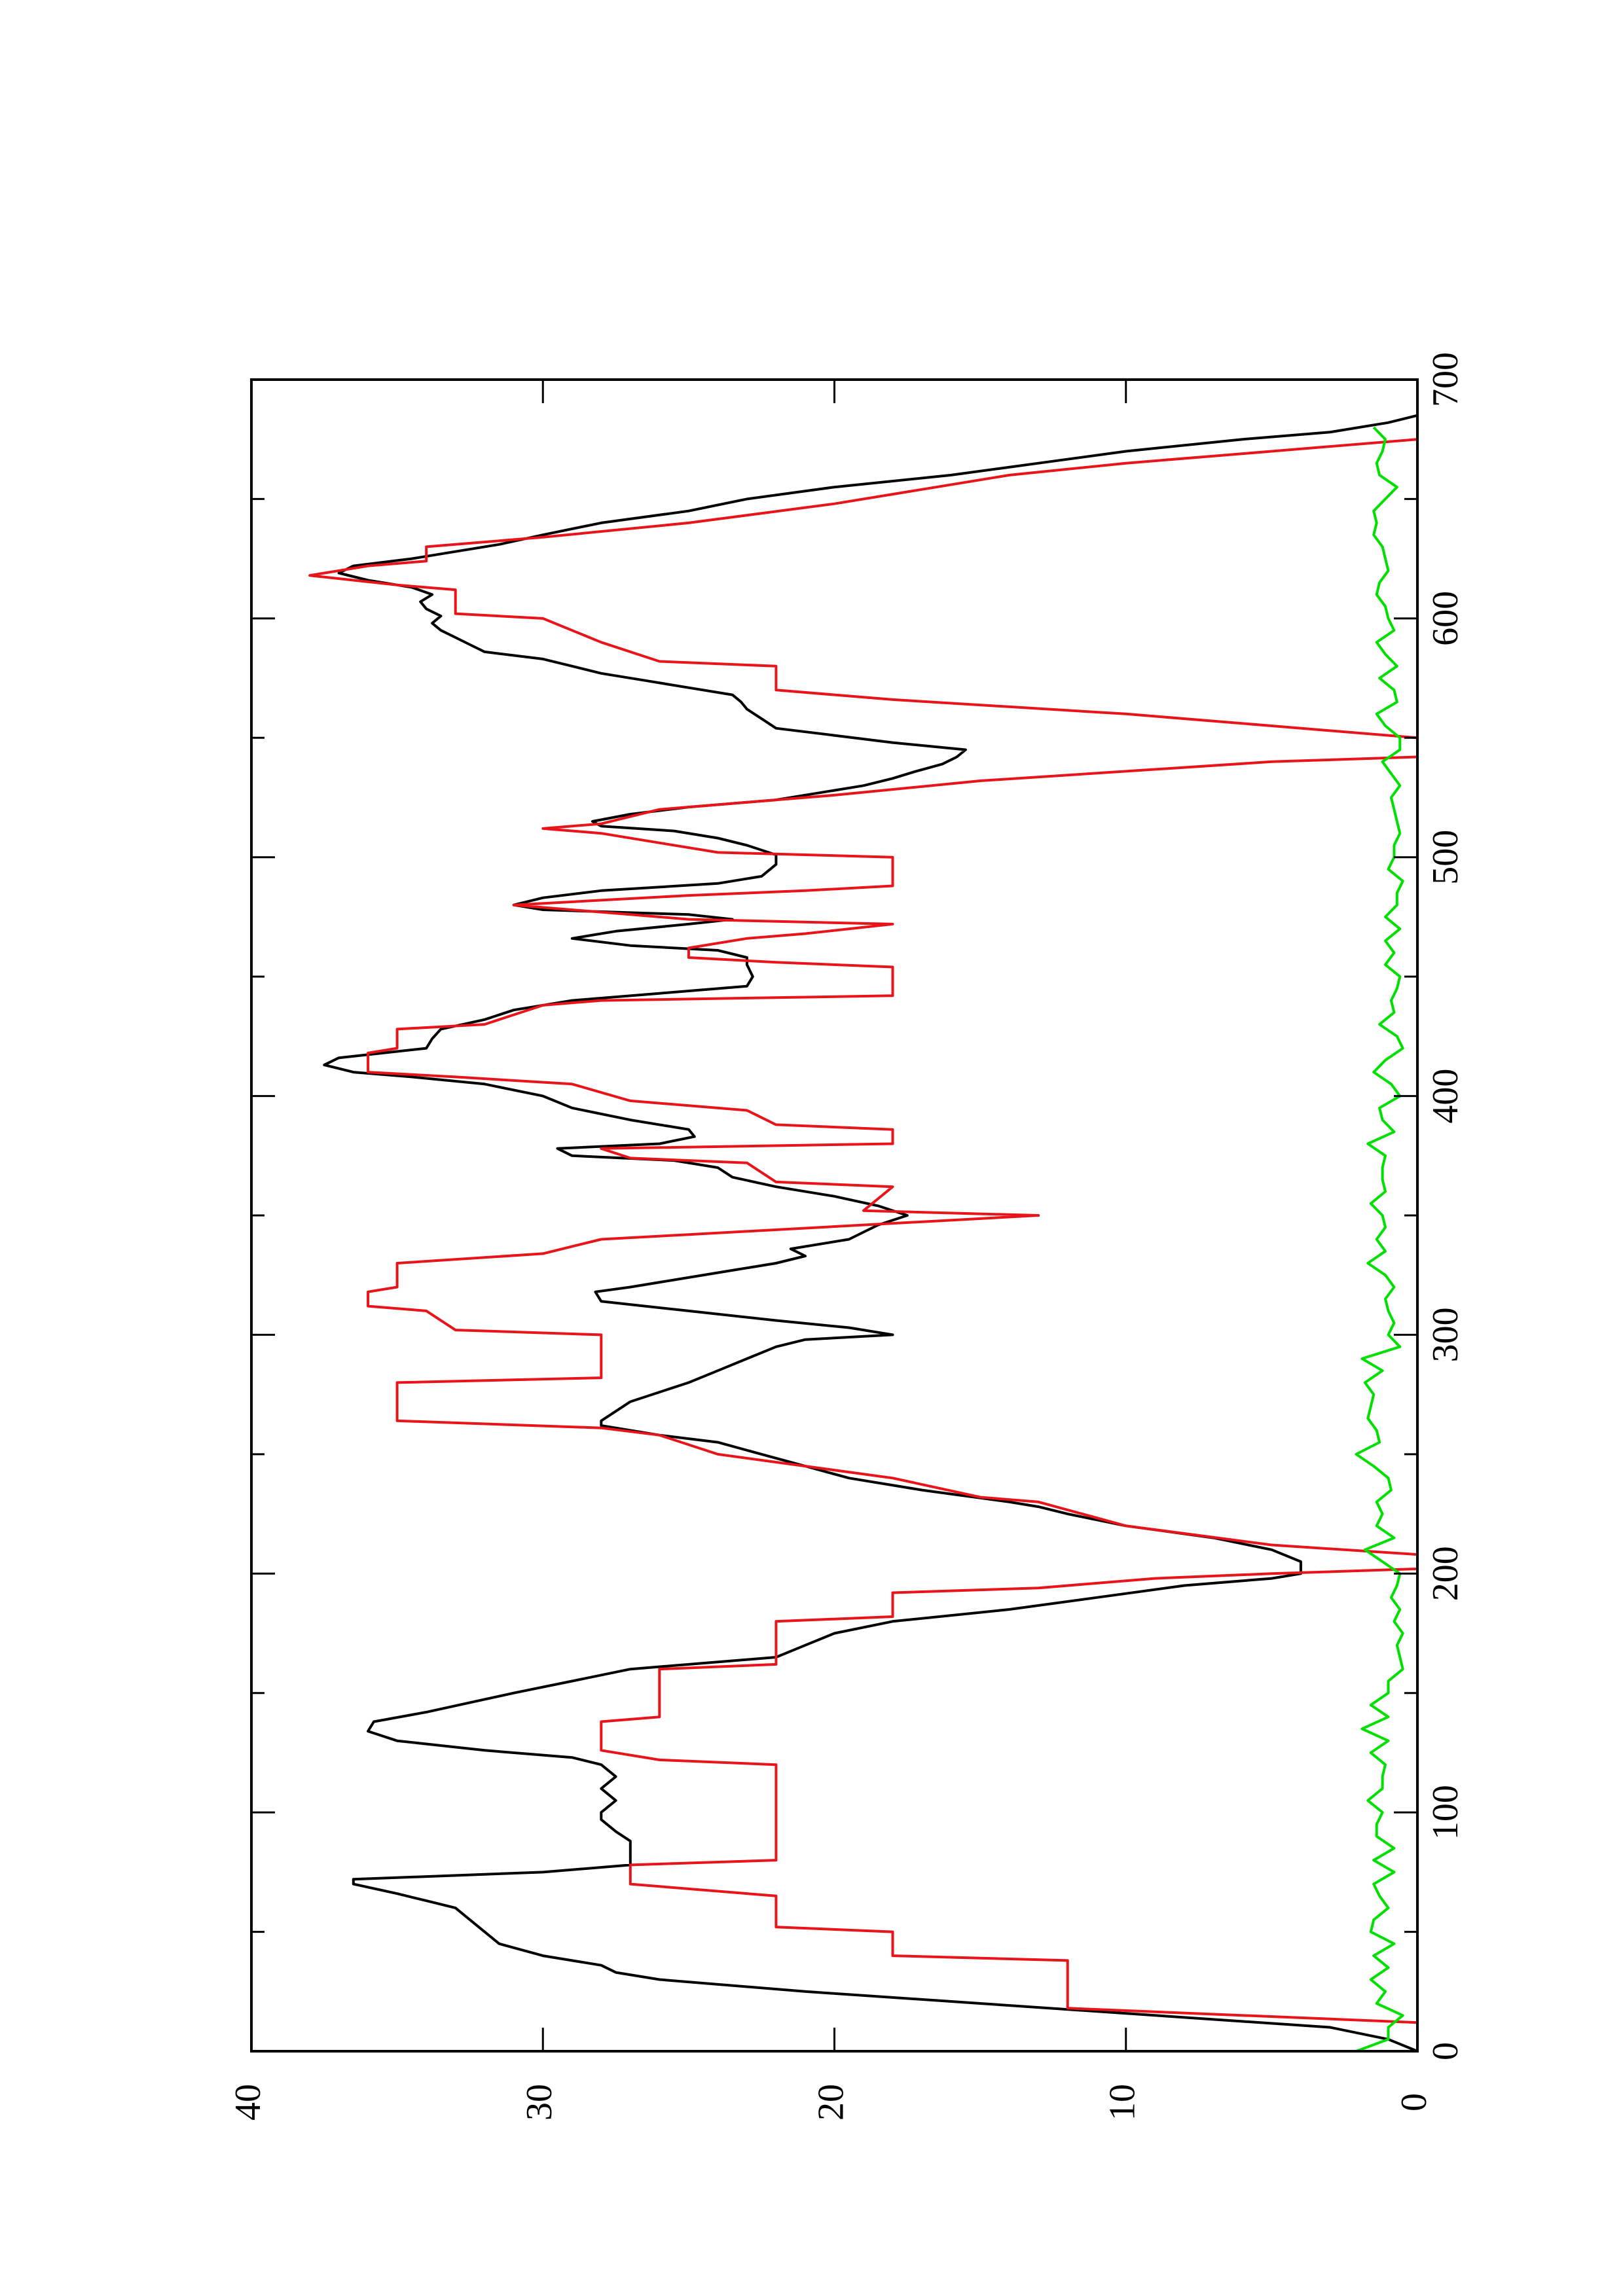 The width and height of the screenshot is (1623, 2296). What do you see at coordinates (1445, 1334) in the screenshot?
I see `x-tick-label: 300` at bounding box center [1445, 1334].